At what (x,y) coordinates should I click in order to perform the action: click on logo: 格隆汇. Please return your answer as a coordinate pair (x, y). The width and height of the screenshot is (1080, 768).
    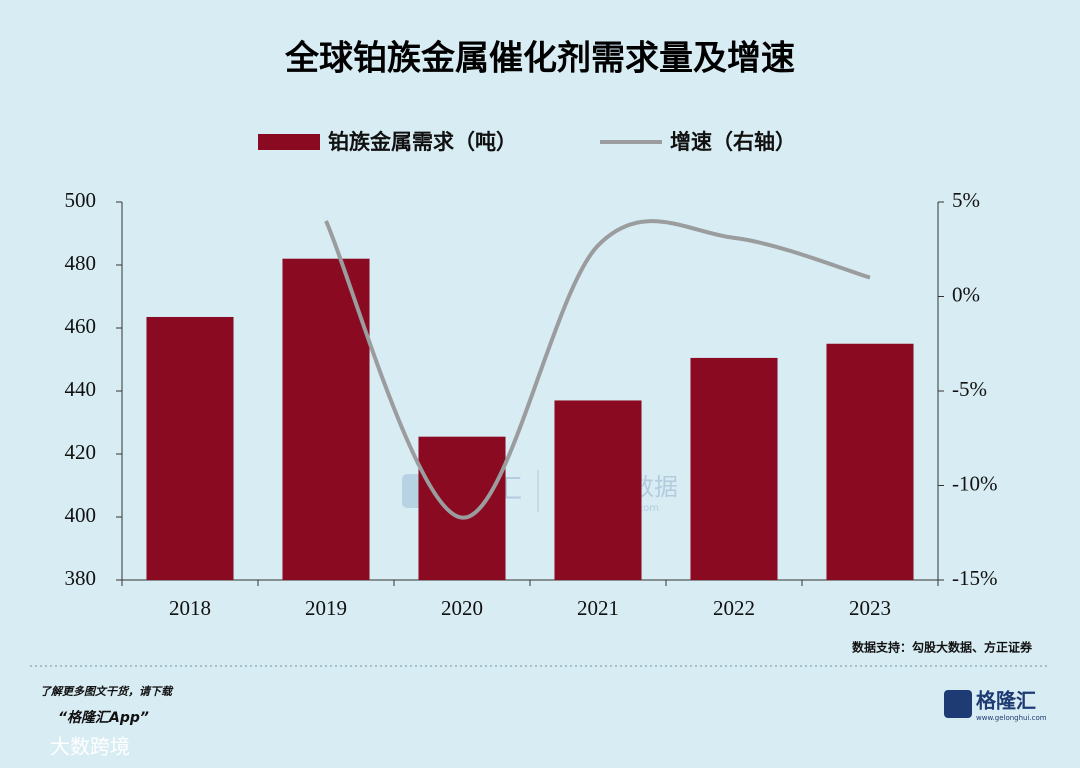
    Looking at the image, I should click on (1006, 701).